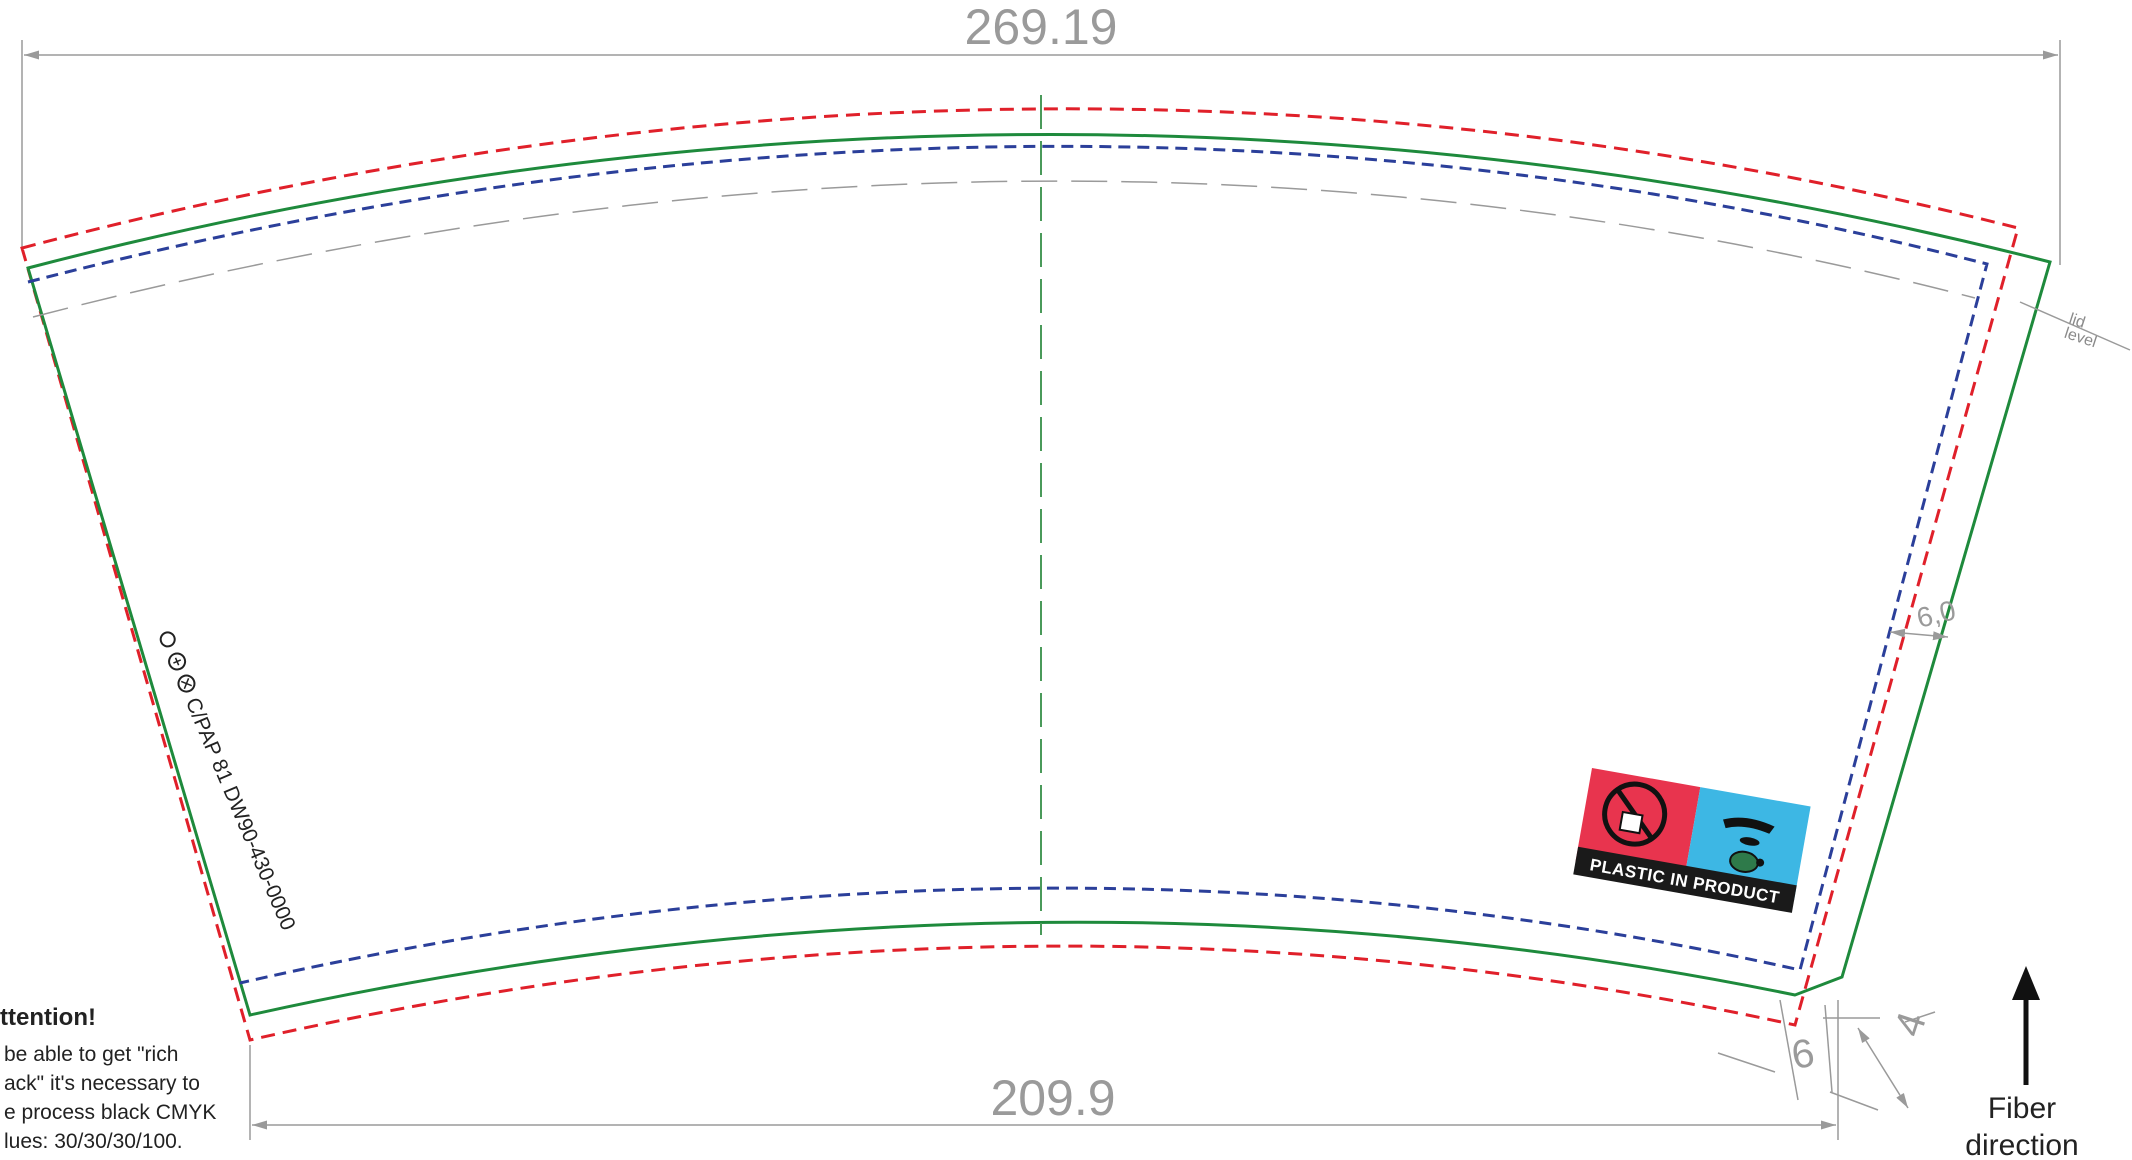  Describe the element at coordinates (110, 1112) in the screenshot. I see `attention-line-3: e process black CMYK` at that location.